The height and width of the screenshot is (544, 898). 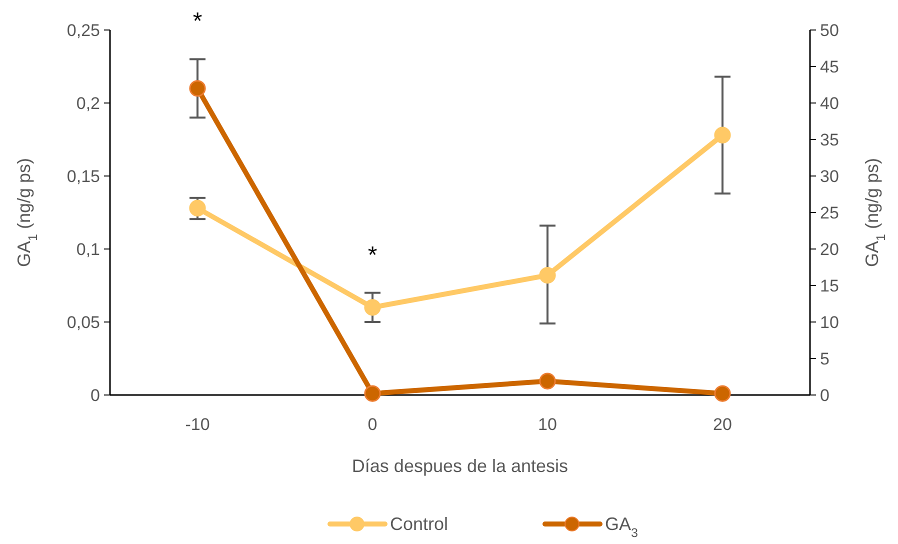 I want to click on y2-tick-label: 40, so click(x=829, y=103).